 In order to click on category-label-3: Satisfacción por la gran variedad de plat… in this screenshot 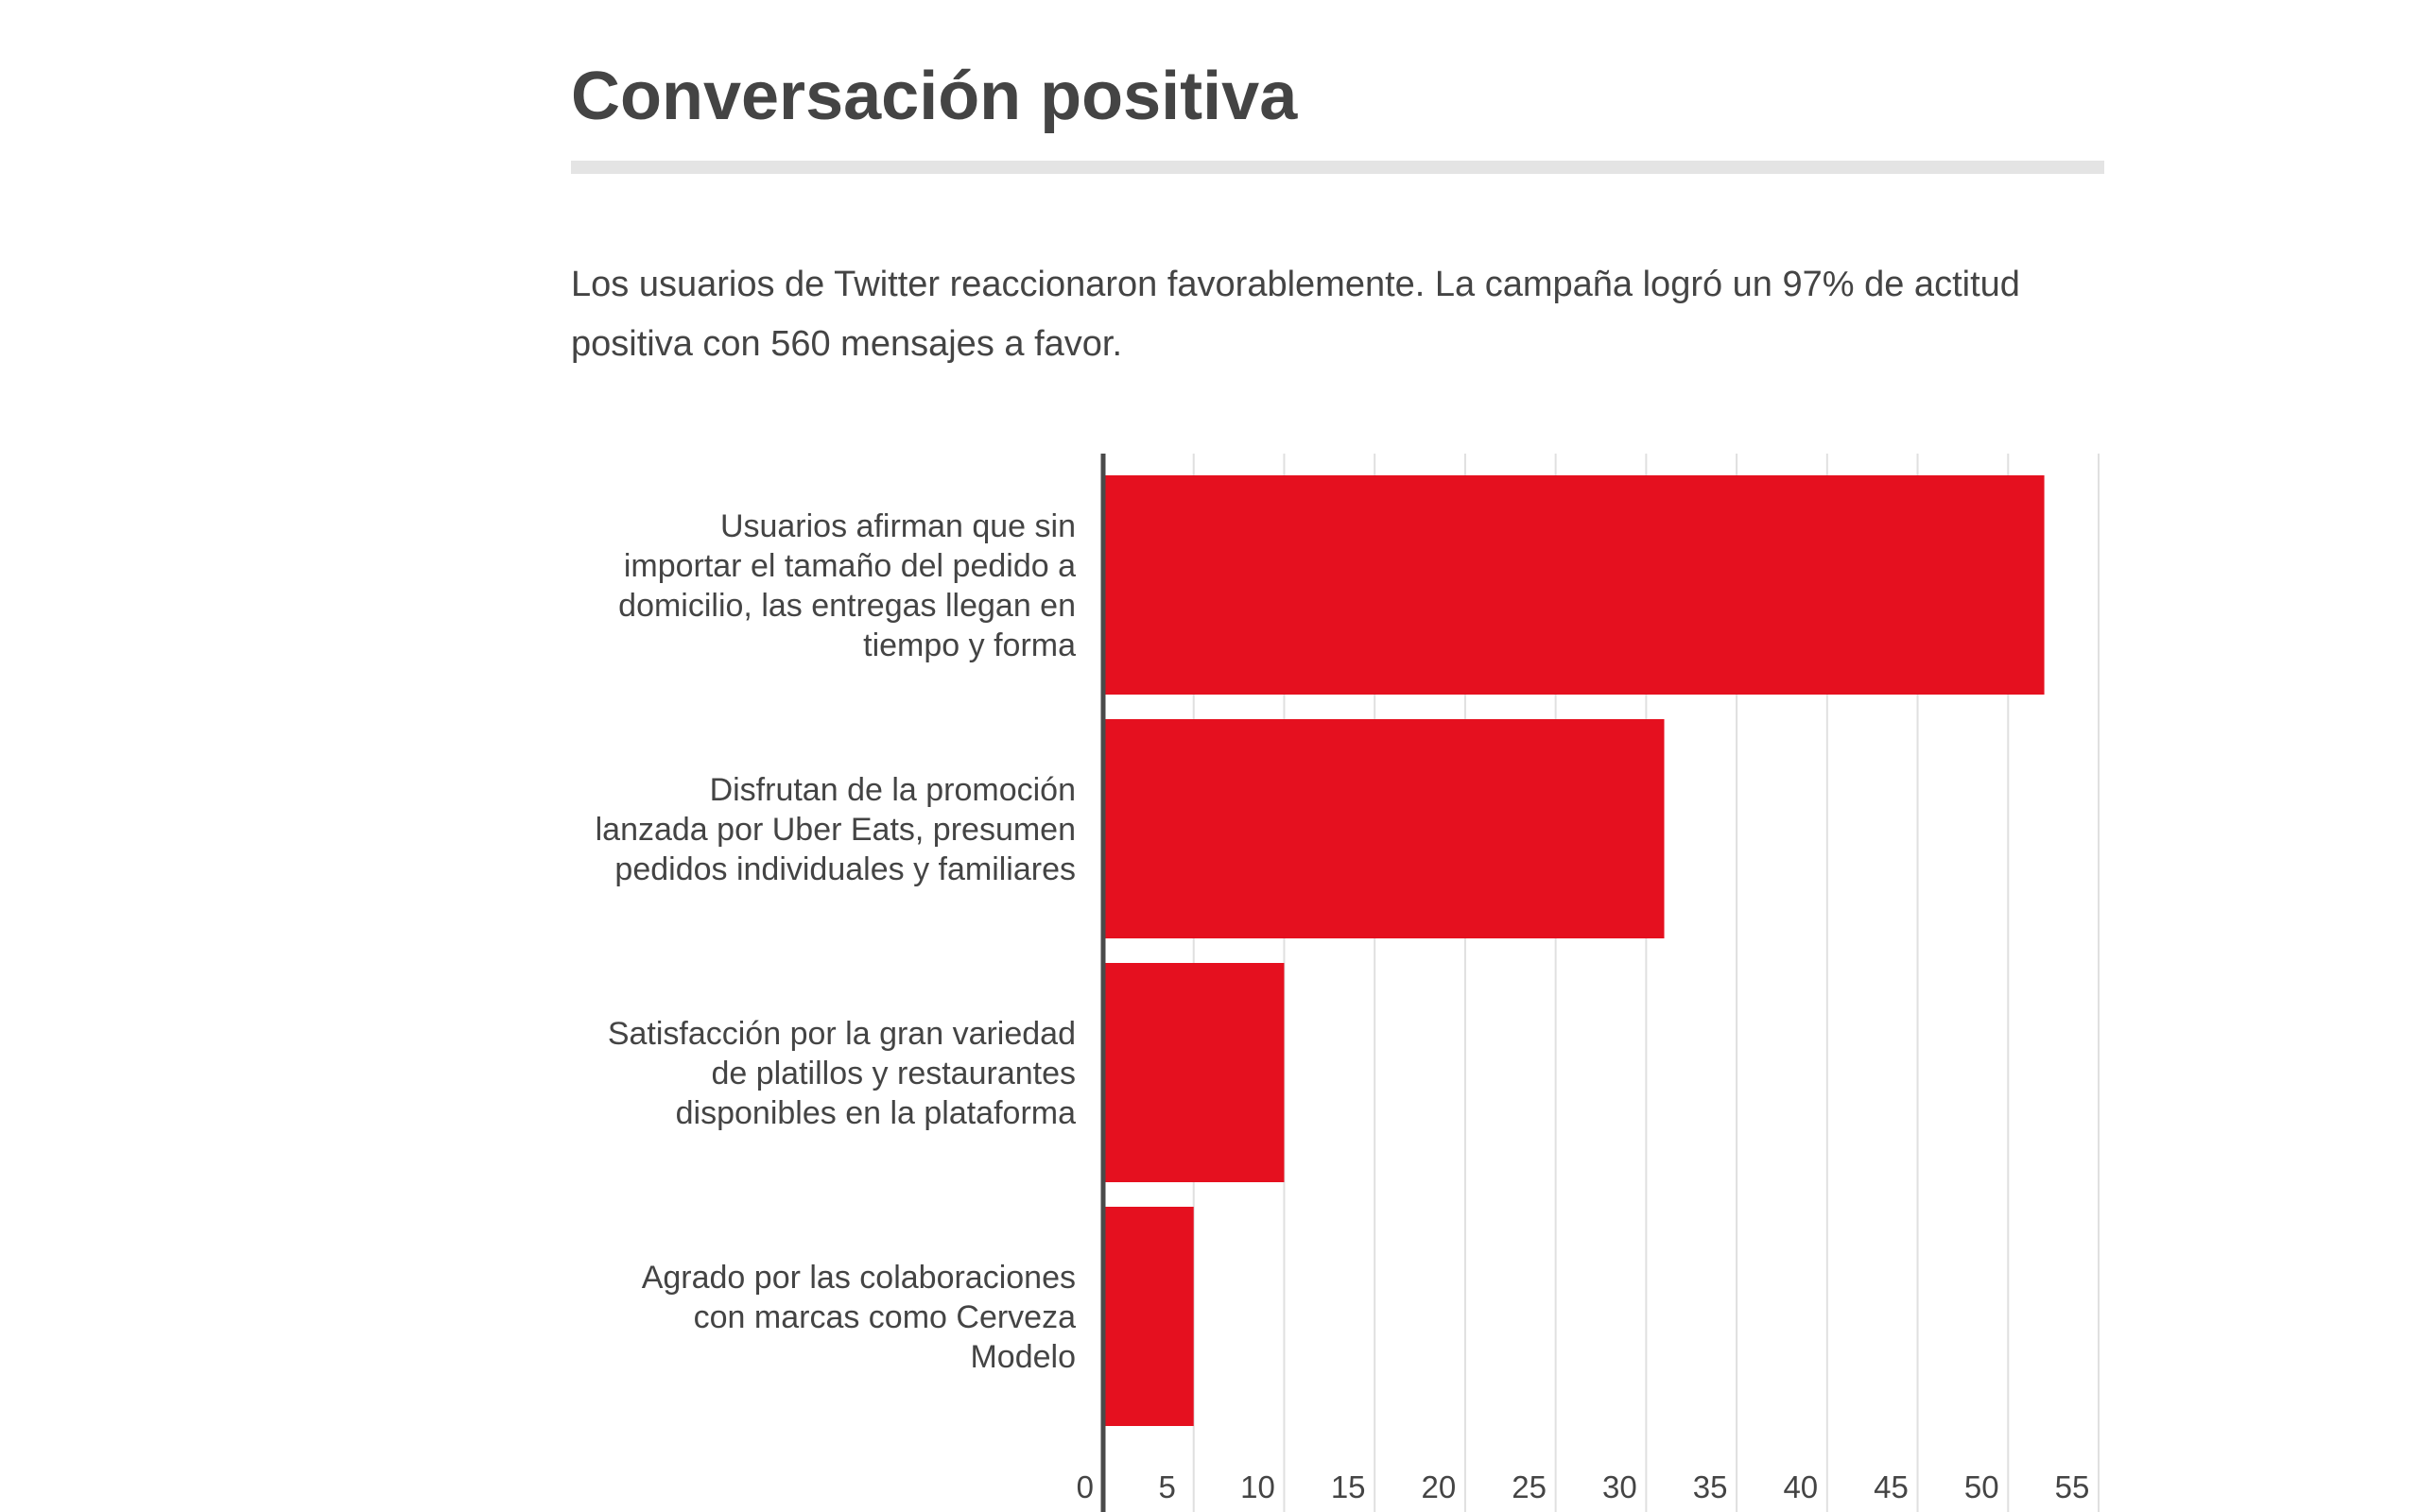, I will do `click(842, 1073)`.